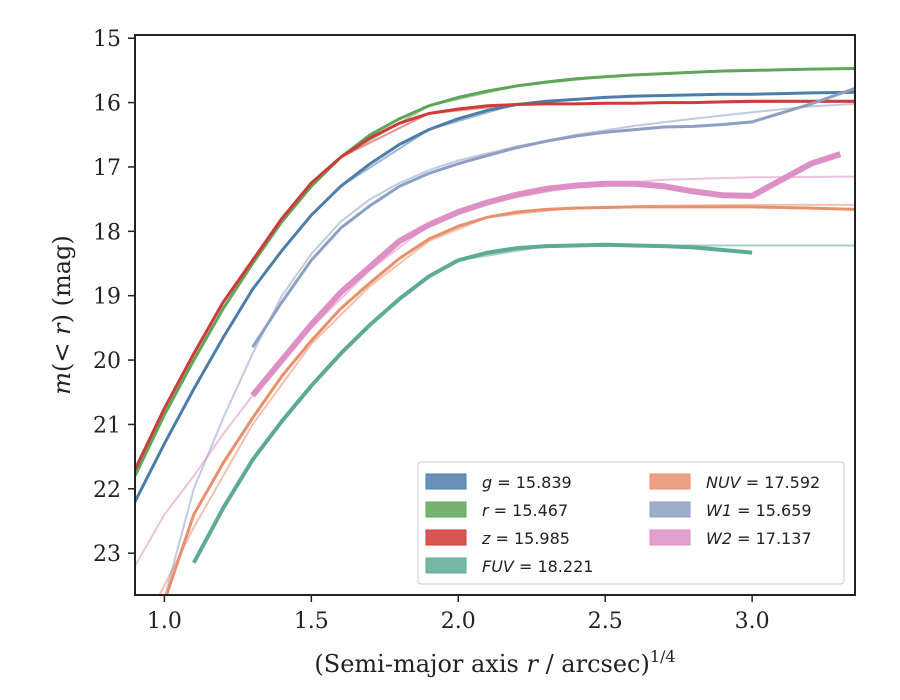 The width and height of the screenshot is (900, 700). Describe the element at coordinates (525, 510) in the screenshot. I see `legend-label-r: r = 15.467` at that location.